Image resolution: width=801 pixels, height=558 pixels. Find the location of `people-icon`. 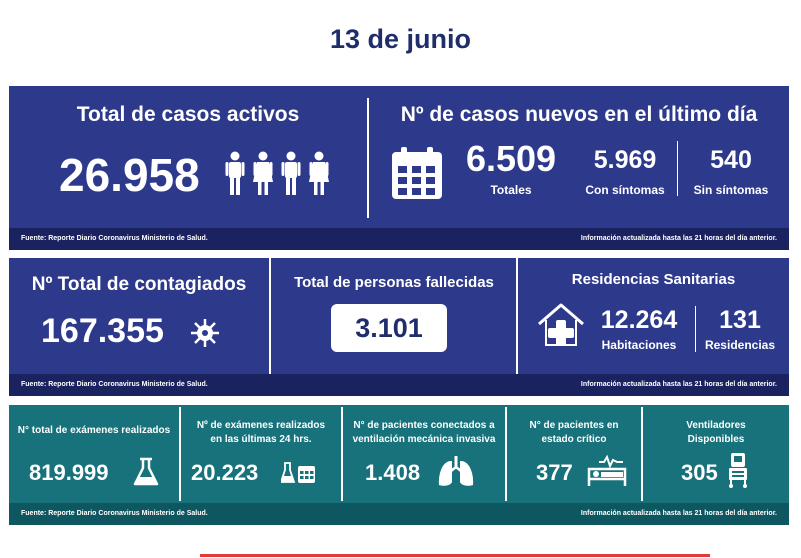

people-icon is located at coordinates (277, 173).